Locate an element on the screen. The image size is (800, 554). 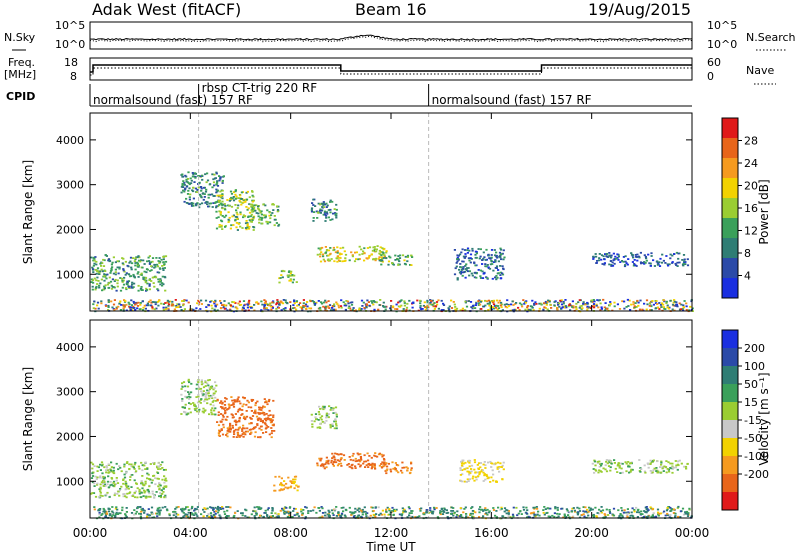
y-tick-label: 4000 is located at coordinates (70, 347).